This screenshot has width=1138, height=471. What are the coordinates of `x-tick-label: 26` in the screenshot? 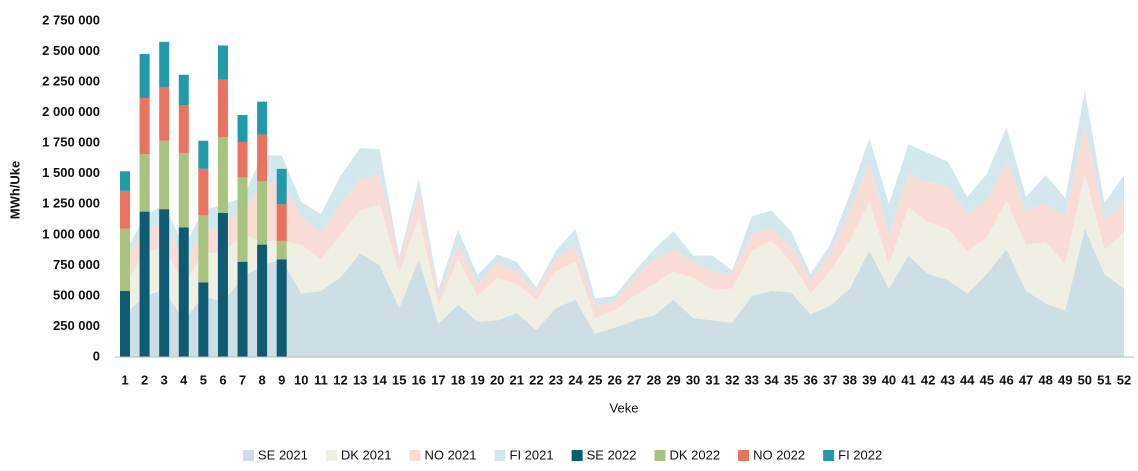 It's located at (614, 379).